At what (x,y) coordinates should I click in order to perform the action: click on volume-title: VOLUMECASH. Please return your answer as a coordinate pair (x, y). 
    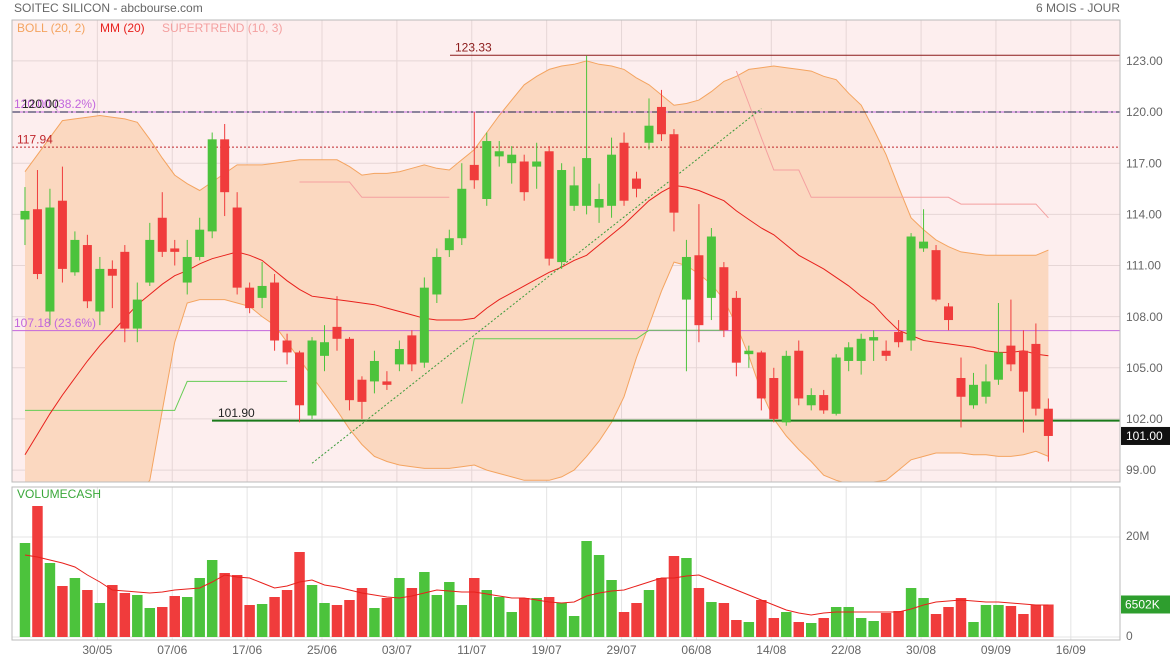
    Looking at the image, I should click on (59, 494).